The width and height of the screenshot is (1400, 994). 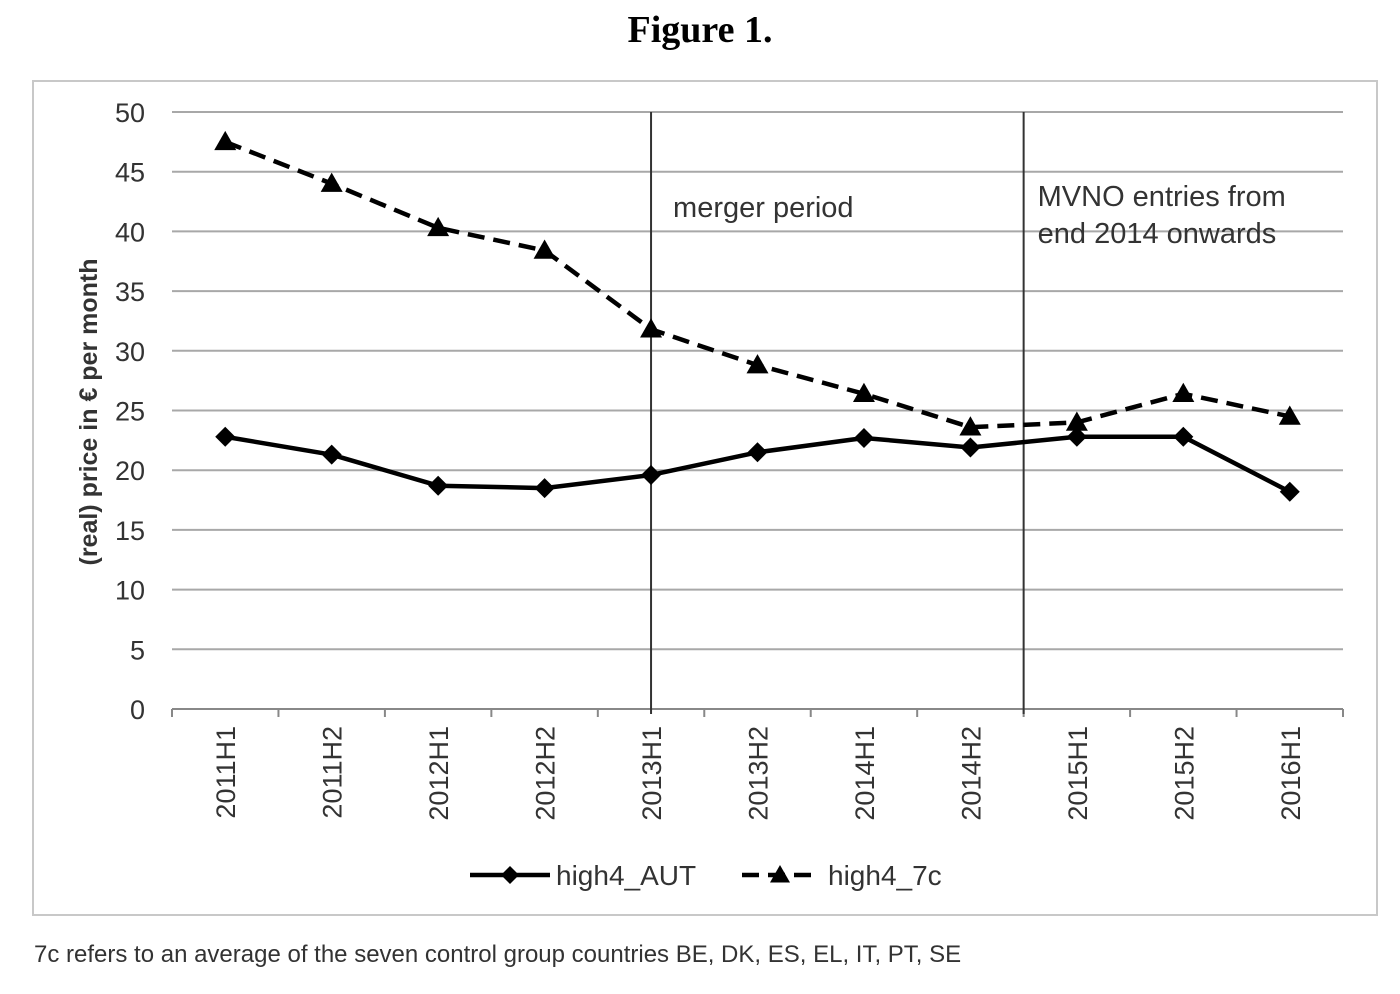 I want to click on x-tick-label: 2011H2, so click(x=333, y=772).